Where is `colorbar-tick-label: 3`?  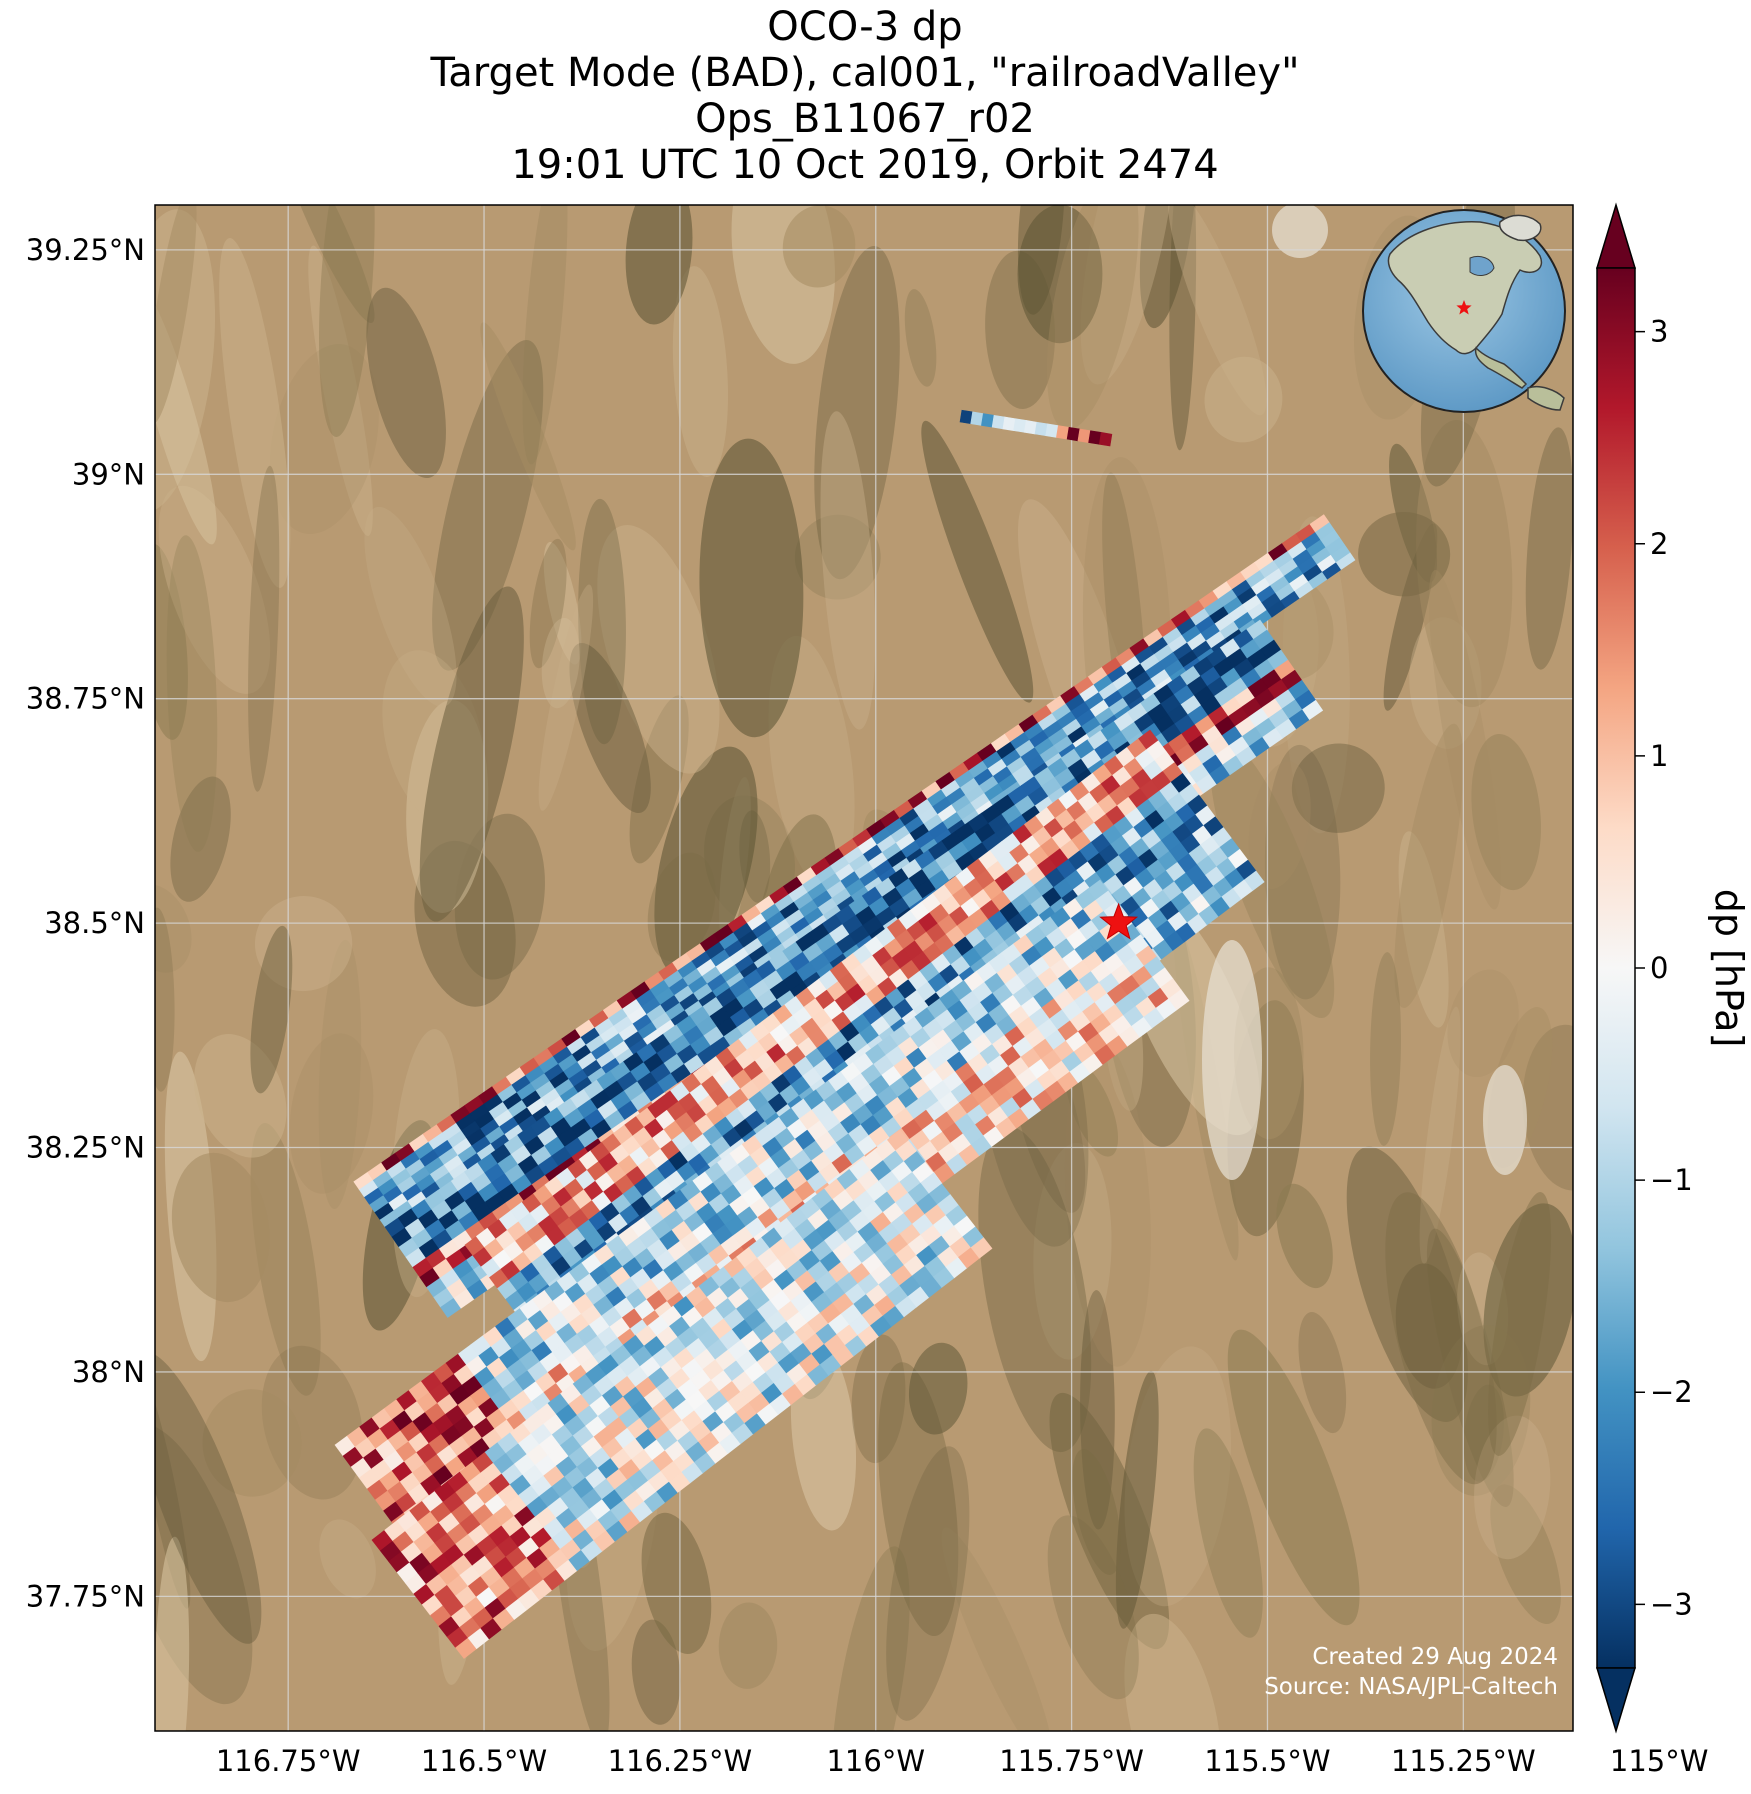
colorbar-tick-label: 3 is located at coordinates (1659, 332).